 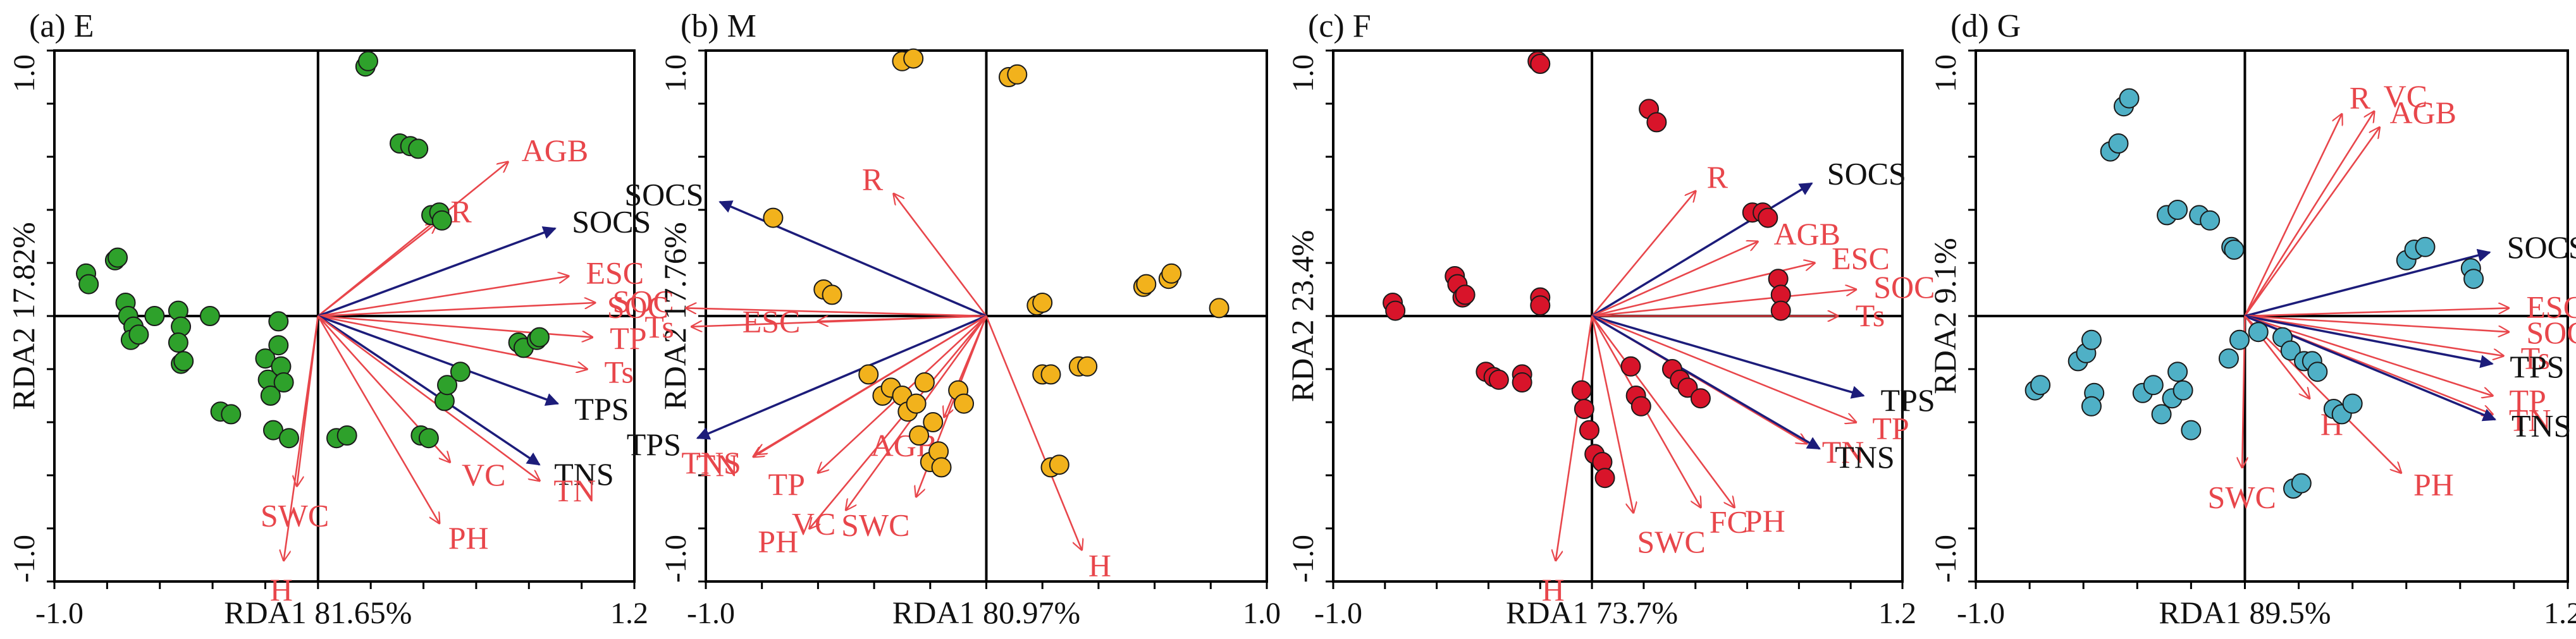 What do you see at coordinates (2374, 335) in the screenshot?
I see `vector-arrow-ts` at bounding box center [2374, 335].